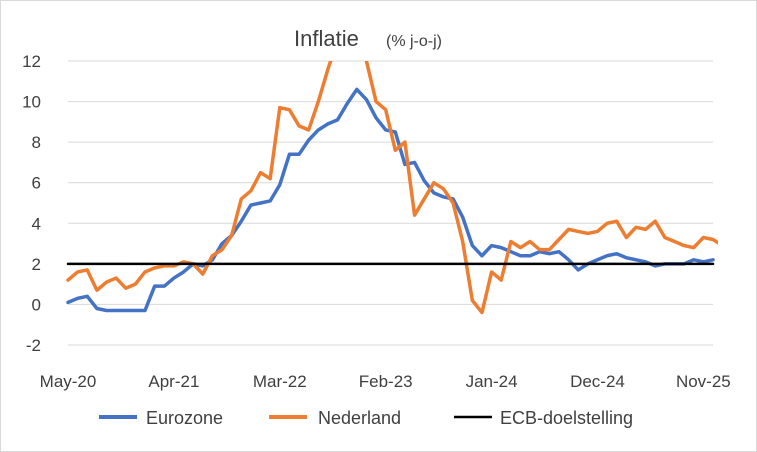  I want to click on legend-label-nederland: Nederland, so click(359, 418).